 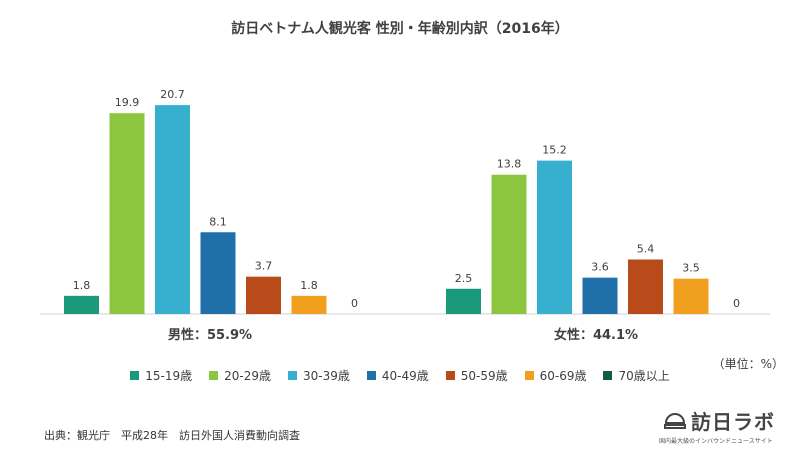 What do you see at coordinates (646, 249) in the screenshot?
I see `data-label: 5.4` at bounding box center [646, 249].